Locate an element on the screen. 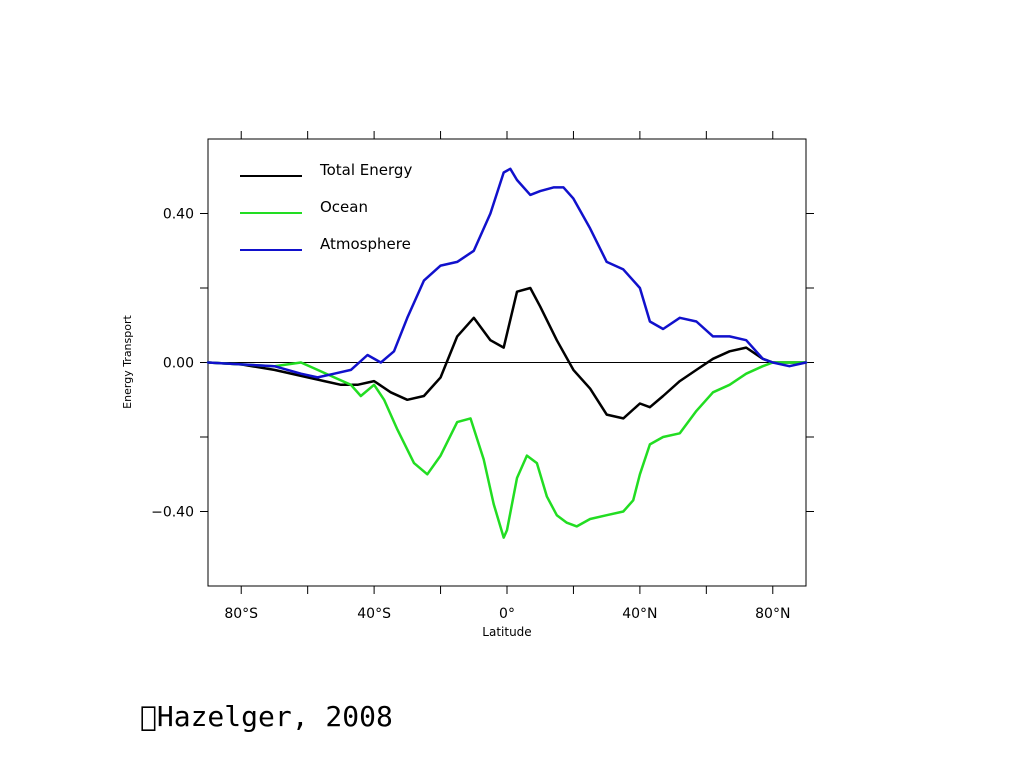  y-tick-label: 0.40 is located at coordinates (178, 215).